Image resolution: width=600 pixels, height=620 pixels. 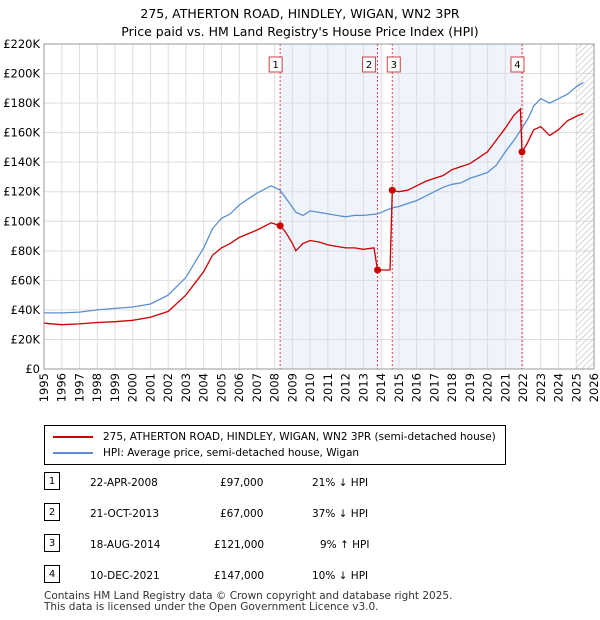 I want to click on x-tick-label: 2023, so click(x=541, y=387).